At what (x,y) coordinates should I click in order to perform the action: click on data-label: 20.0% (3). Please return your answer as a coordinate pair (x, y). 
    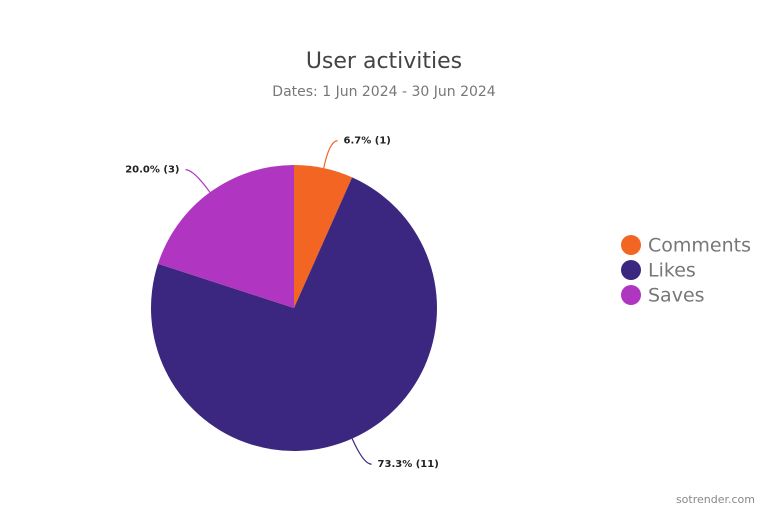
    Looking at the image, I should click on (152, 170).